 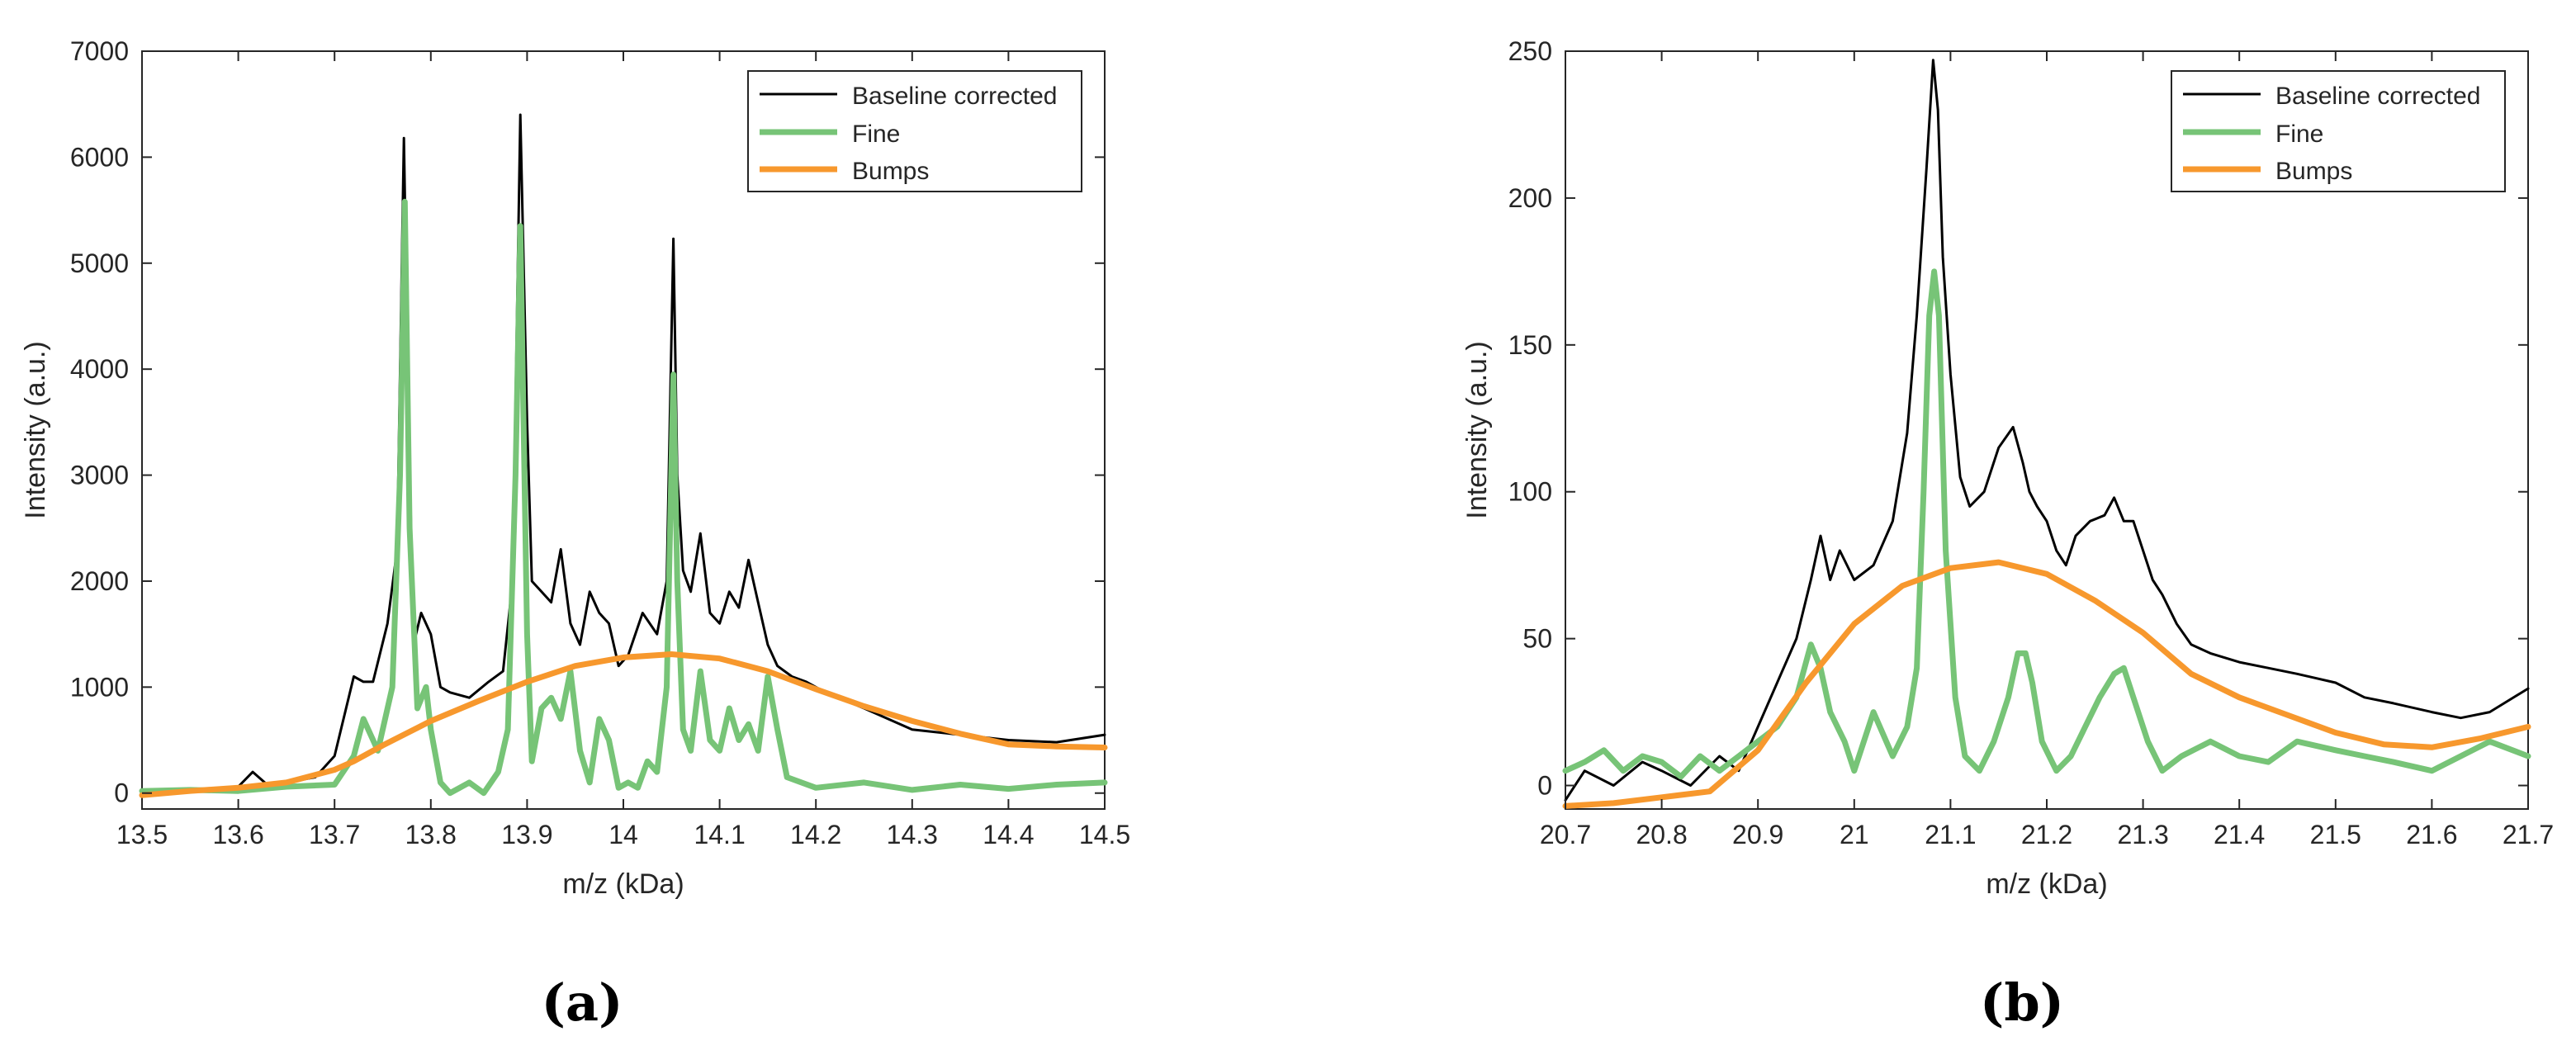 What do you see at coordinates (99, 263) in the screenshot?
I see `panel-a-ytick-label: 5000` at bounding box center [99, 263].